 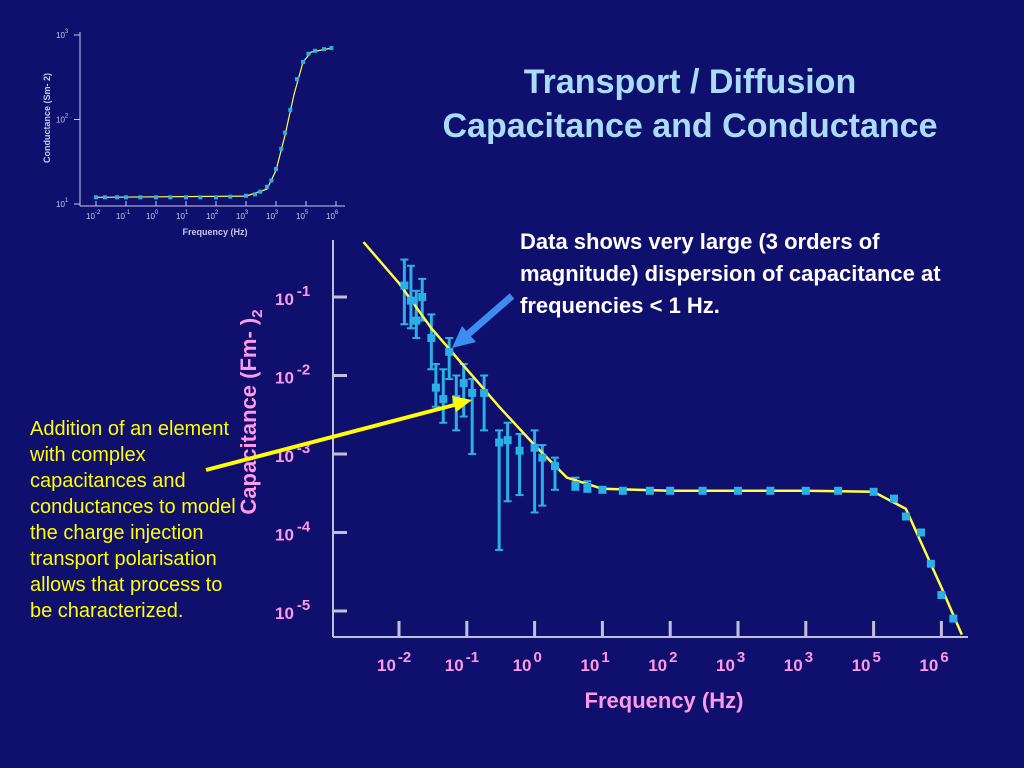 I want to click on inset-x-tick-exp: 3, so click(x=277, y=213).